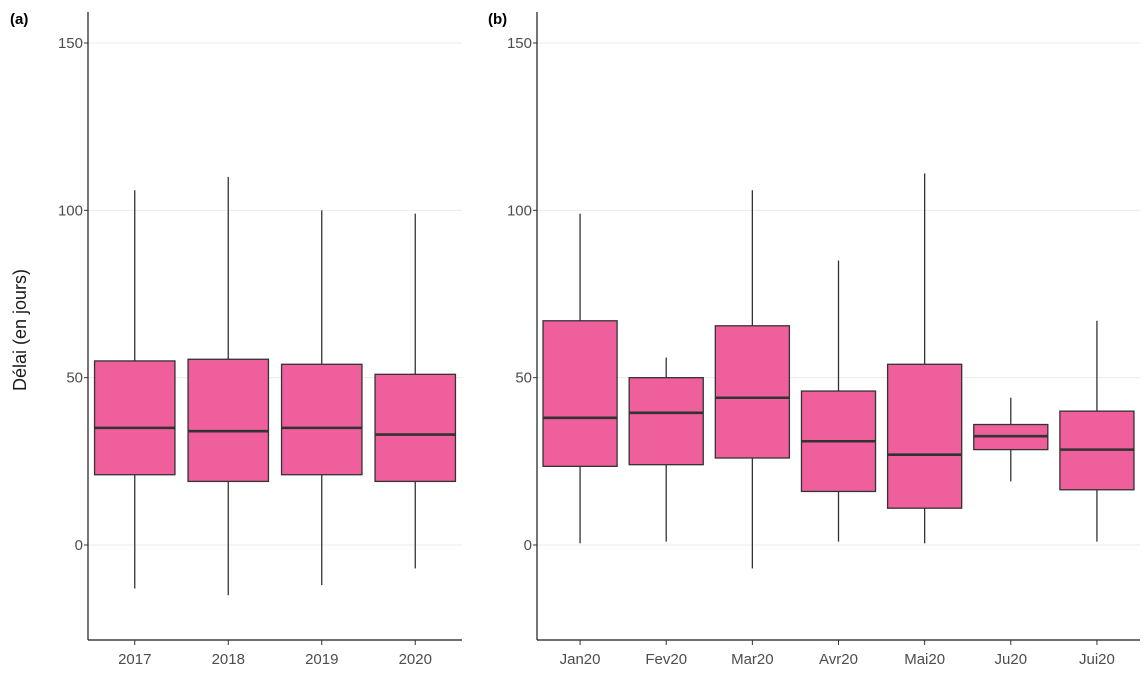 The height and width of the screenshot is (677, 1145). What do you see at coordinates (321, 659) in the screenshot?
I see `x-tick-label: 2019` at bounding box center [321, 659].